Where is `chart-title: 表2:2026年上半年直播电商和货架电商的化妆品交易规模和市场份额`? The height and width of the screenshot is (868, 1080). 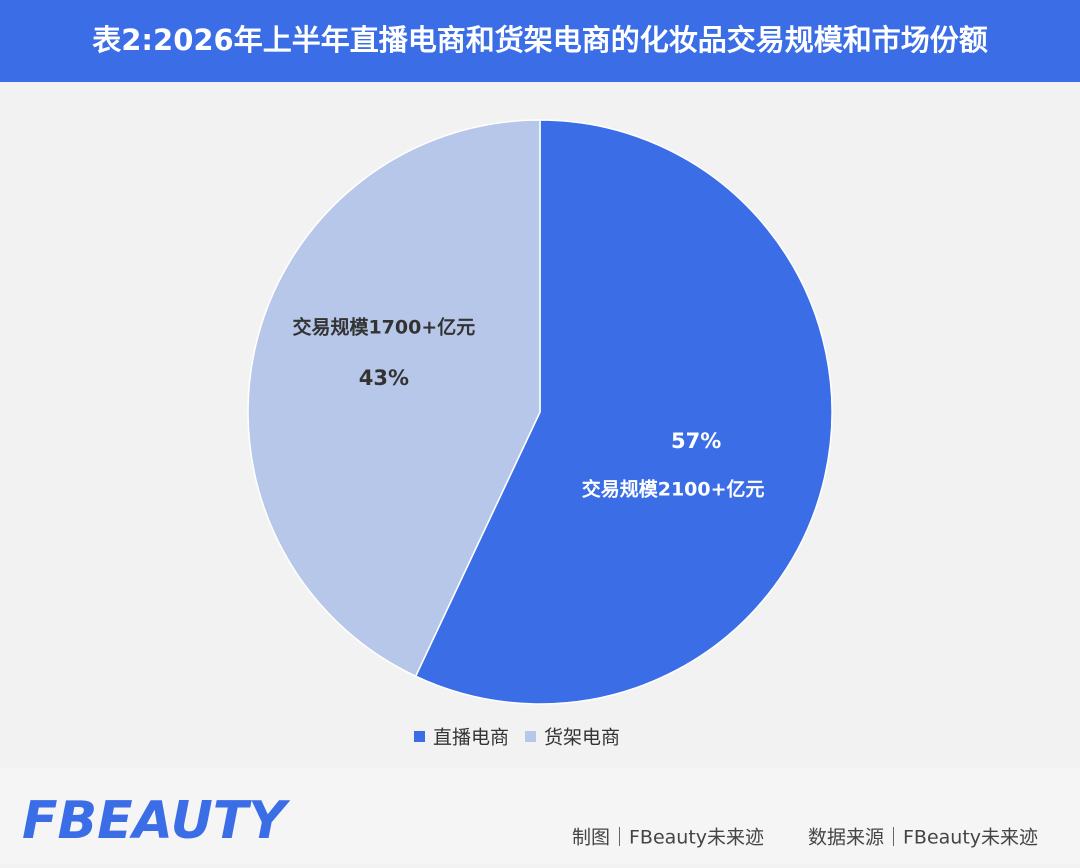
chart-title: 表2:2026年上半年直播电商和货架电商的化妆品交易规模和市场份额 is located at coordinates (540, 40).